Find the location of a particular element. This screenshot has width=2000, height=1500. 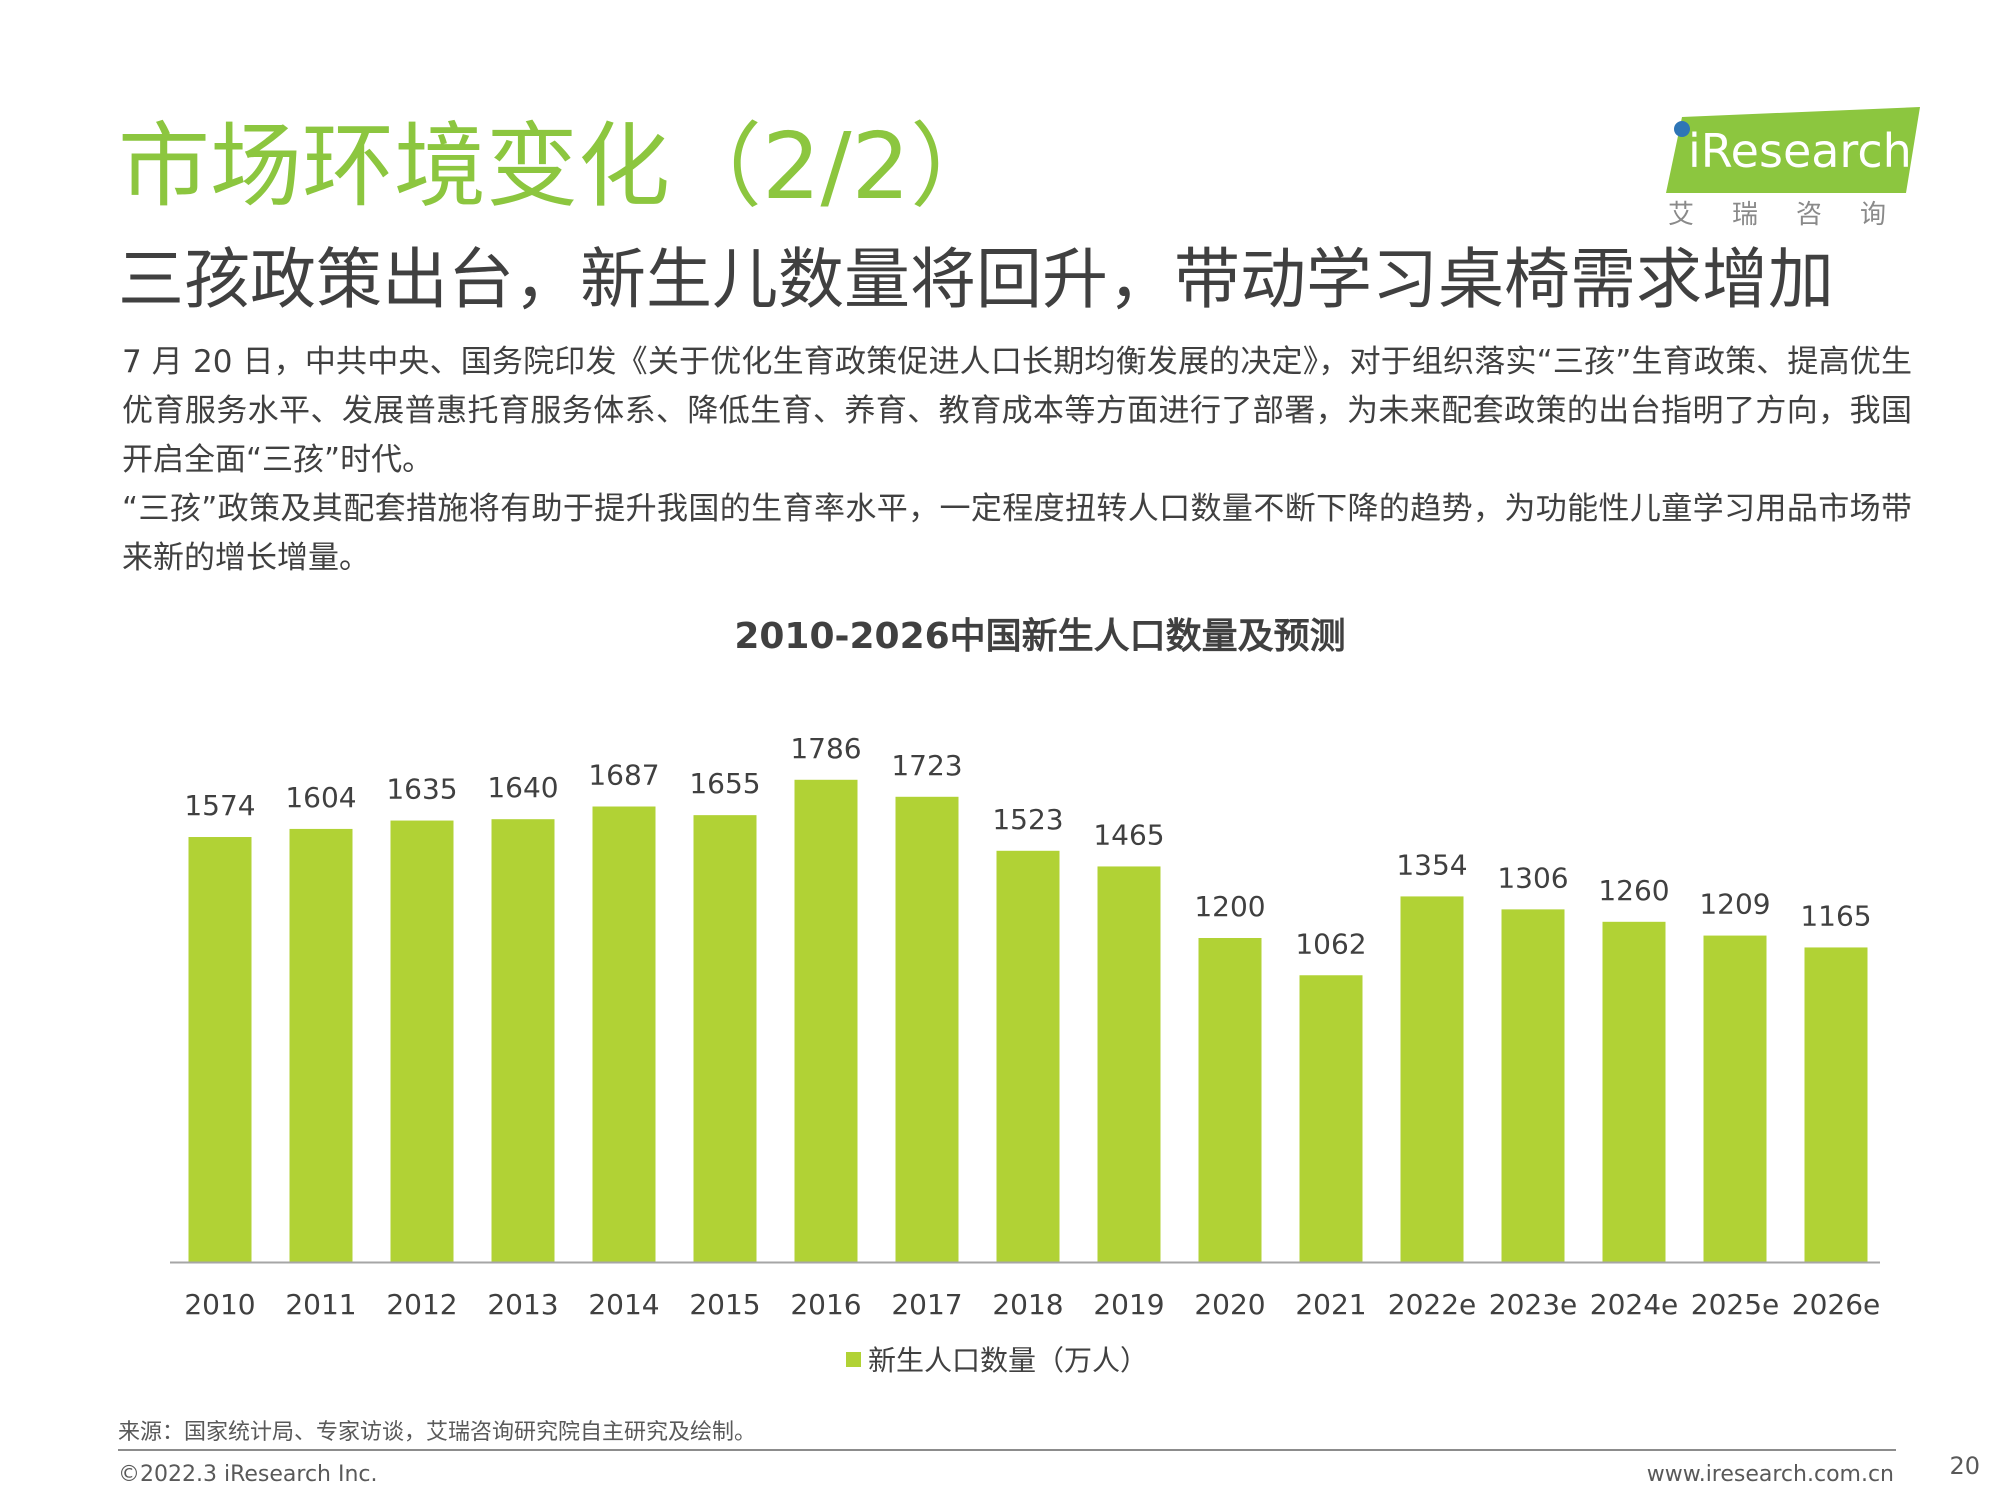

x-tick-label-2011: 2011 is located at coordinates (320, 1304).